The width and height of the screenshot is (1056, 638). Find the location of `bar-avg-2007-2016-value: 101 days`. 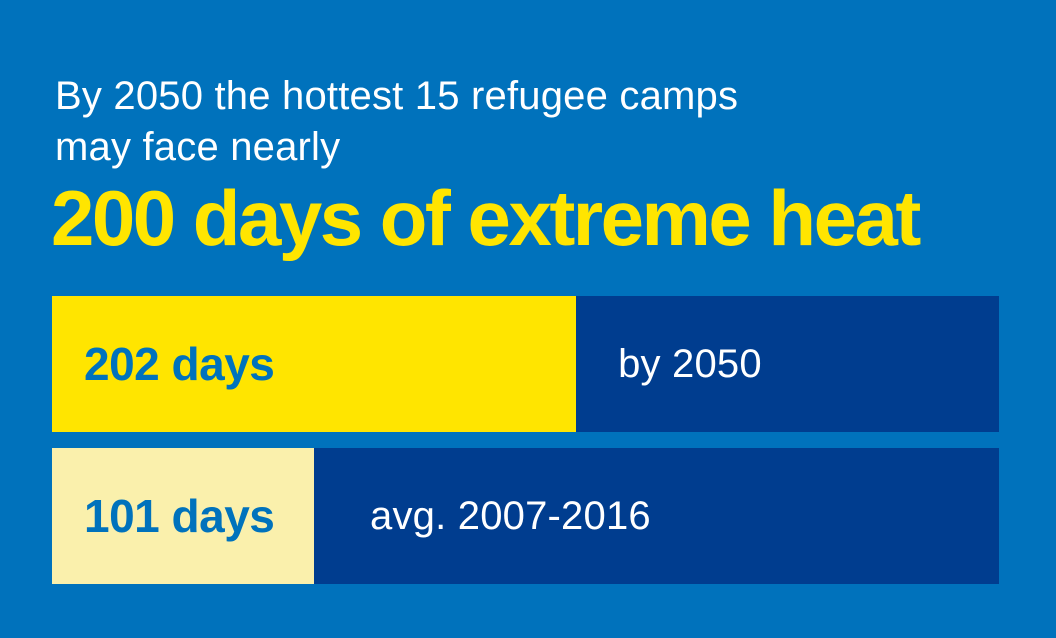

bar-avg-2007-2016-value: 101 days is located at coordinates (179, 516).